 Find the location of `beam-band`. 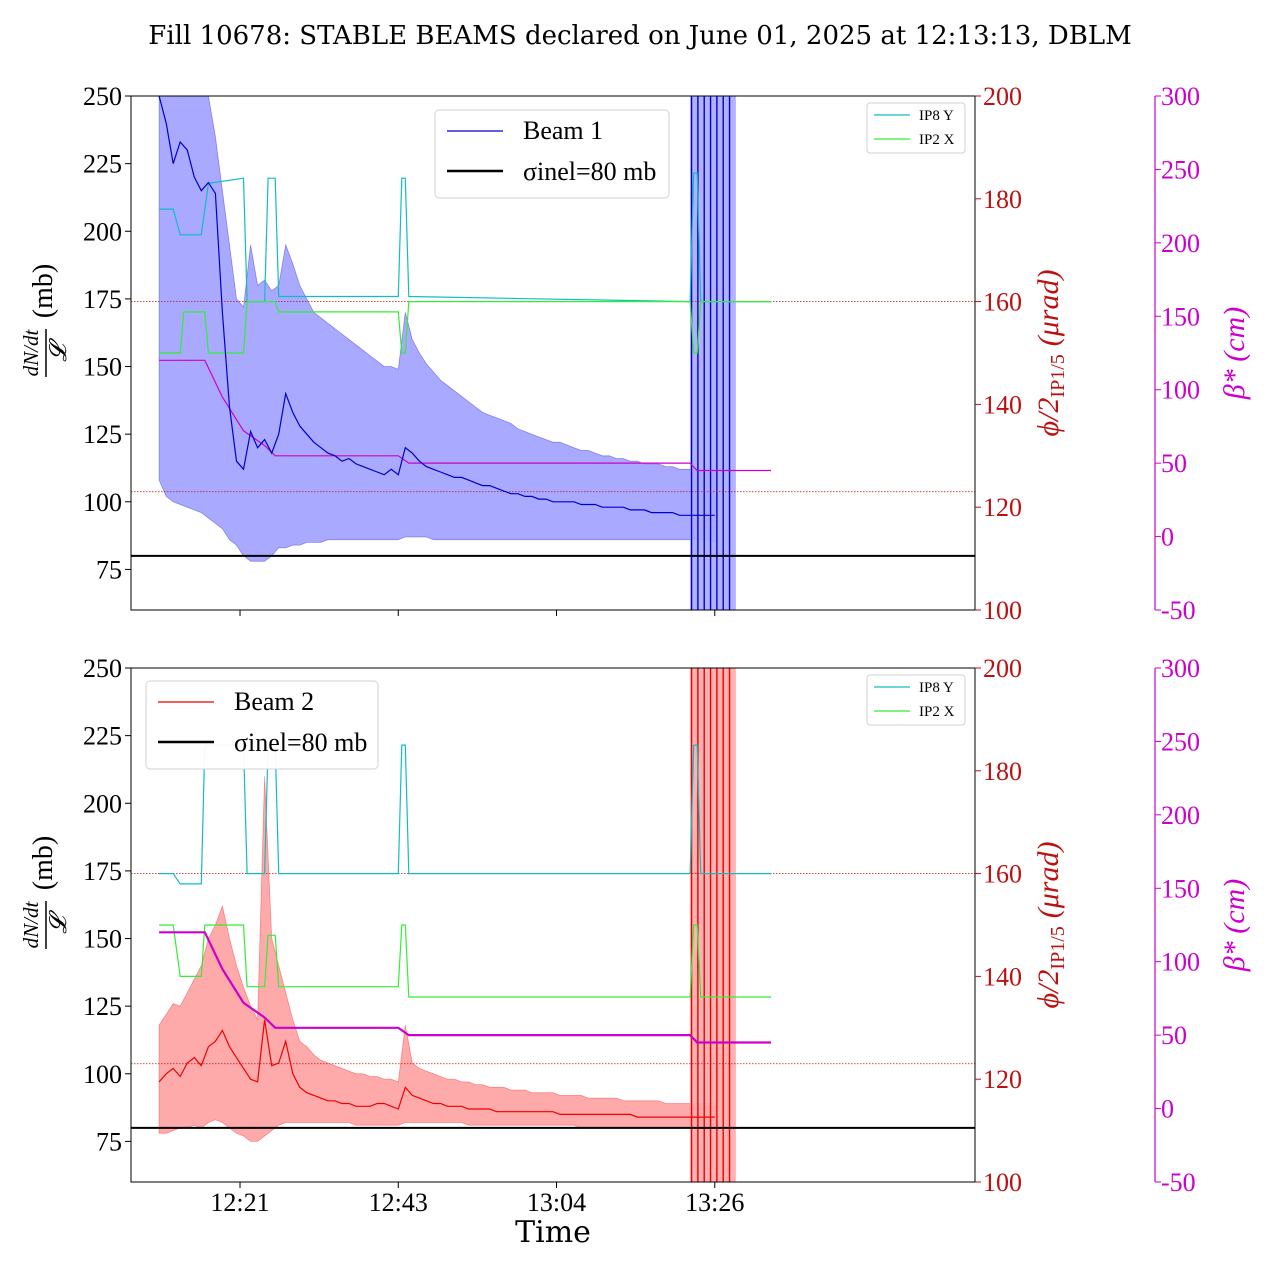

beam-band is located at coordinates (437, 959).